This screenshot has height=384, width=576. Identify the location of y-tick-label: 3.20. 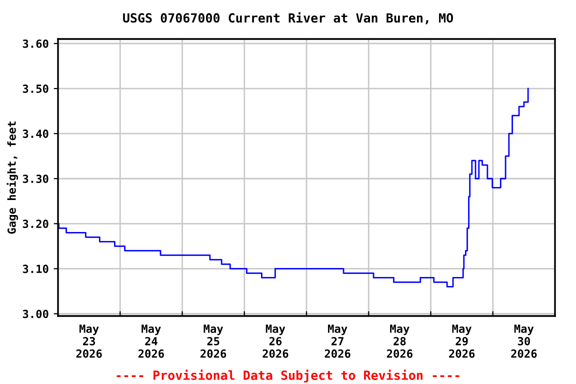
(35, 224).